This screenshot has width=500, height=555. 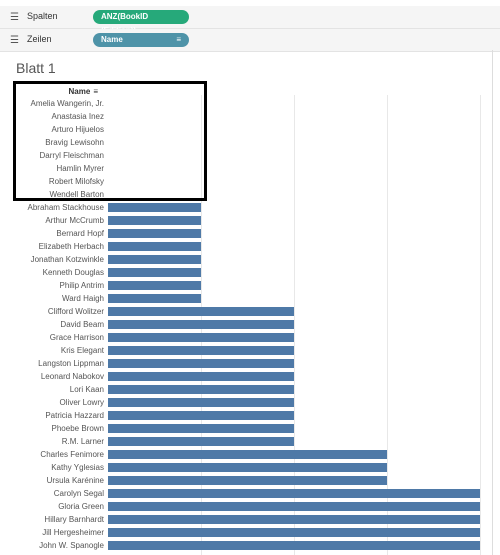 I want to click on row-label: Amelia Wangerin, Jr., so click(x=67, y=103).